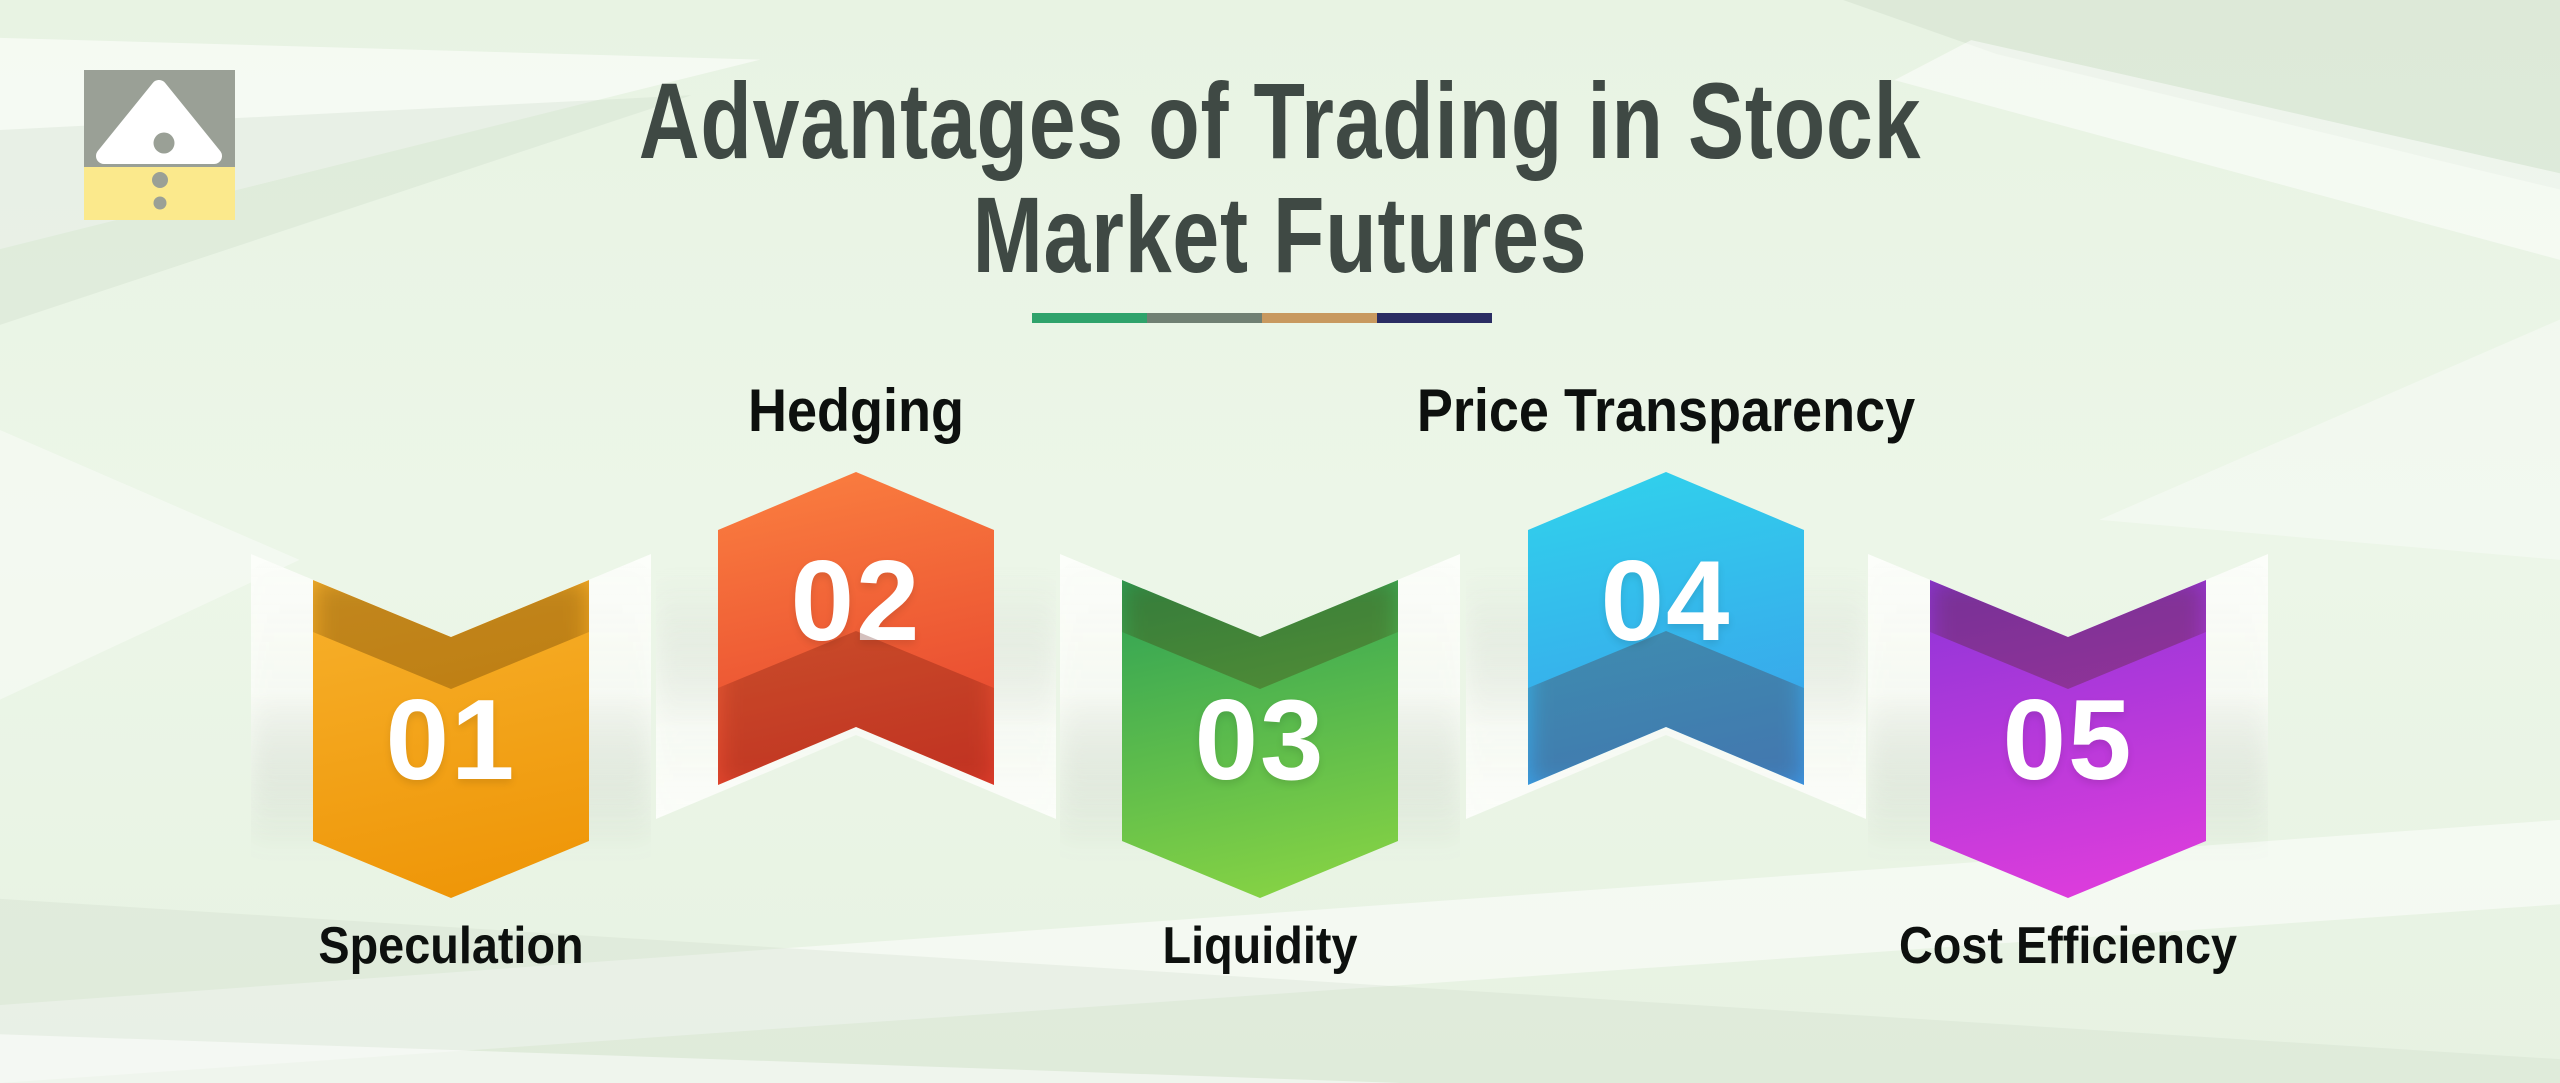  What do you see at coordinates (1319, 318) in the screenshot?
I see `divider-segment-tan` at bounding box center [1319, 318].